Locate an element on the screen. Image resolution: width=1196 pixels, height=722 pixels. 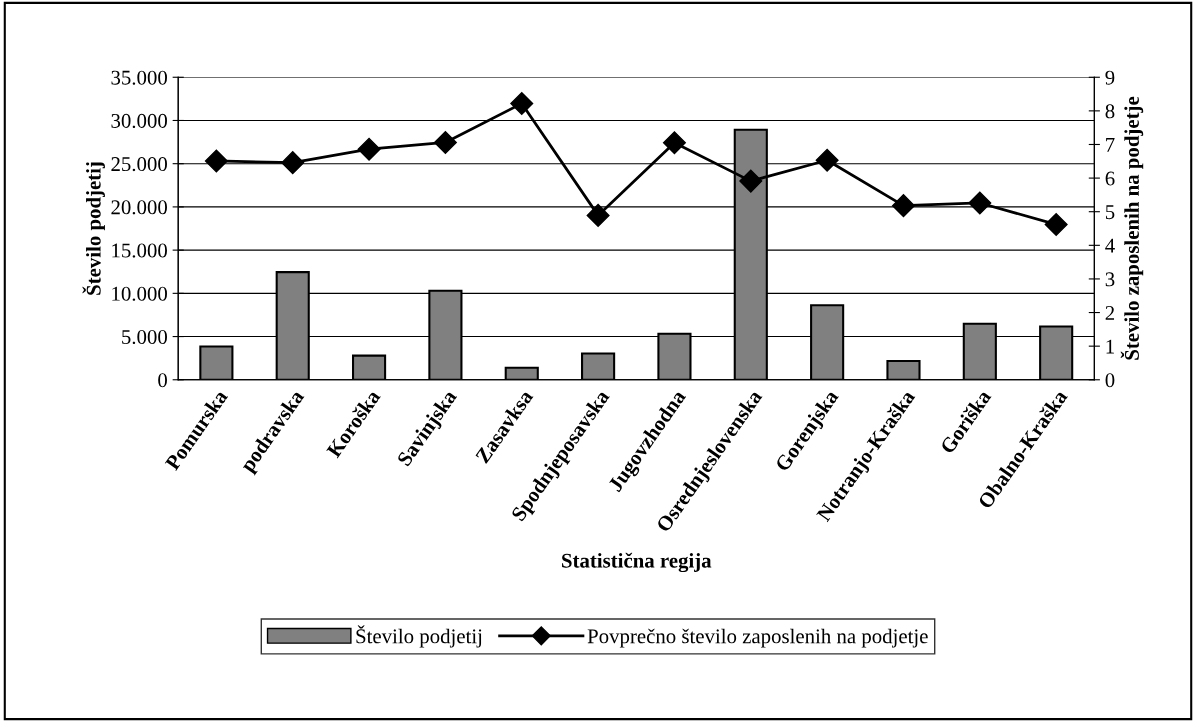
y2-tick-label: 3 is located at coordinates (1110, 279).